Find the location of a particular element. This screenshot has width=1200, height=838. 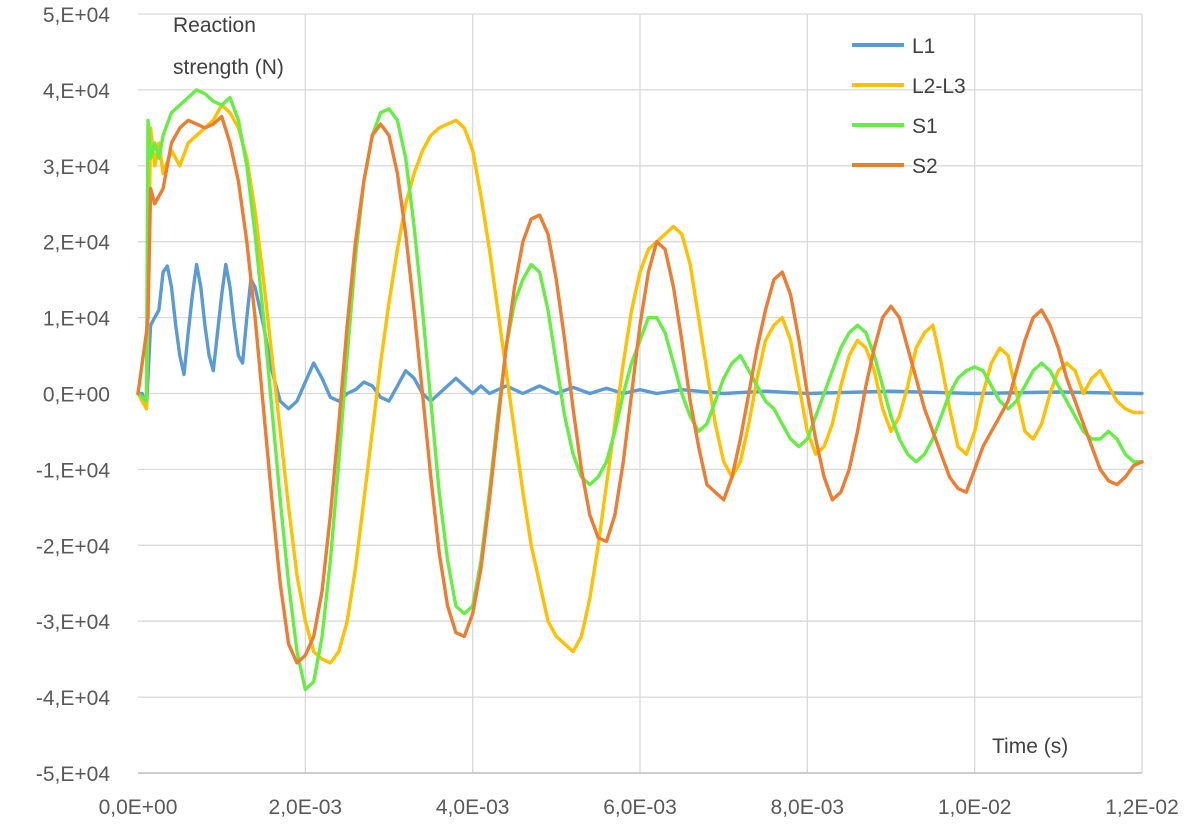

y-tick-label: -2,E+04 is located at coordinates (73, 546).